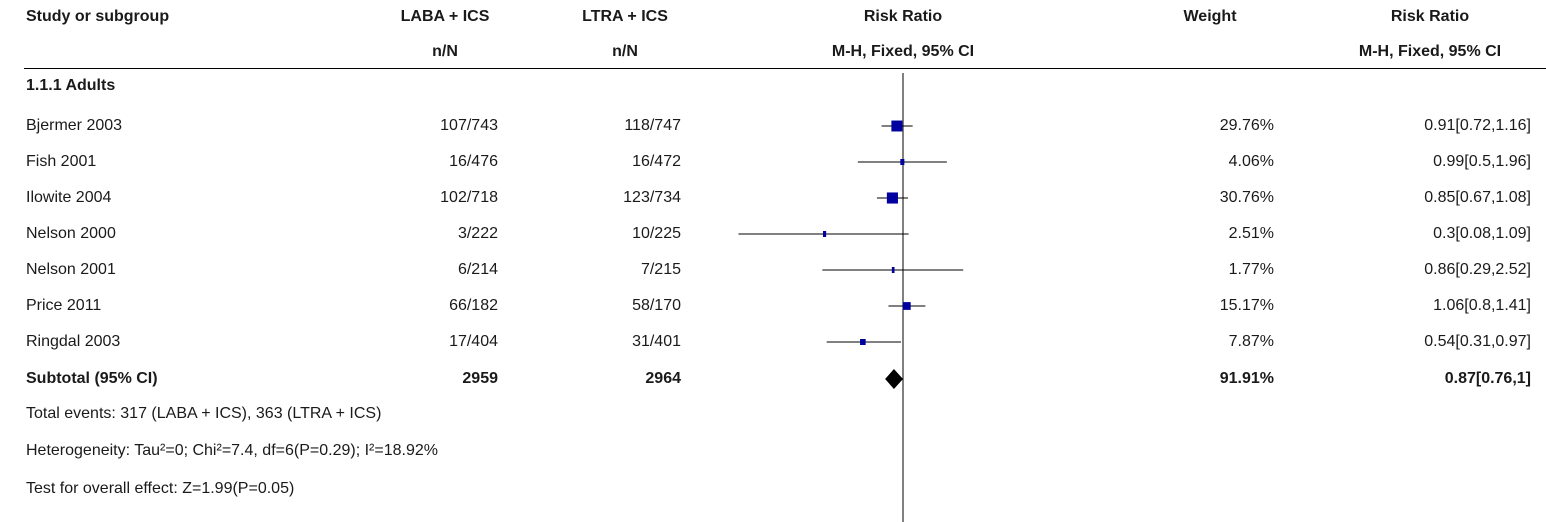 The width and height of the screenshot is (1546, 522). I want to click on header-plot-sub: M-H, Fixed, 95% CI, so click(903, 51).